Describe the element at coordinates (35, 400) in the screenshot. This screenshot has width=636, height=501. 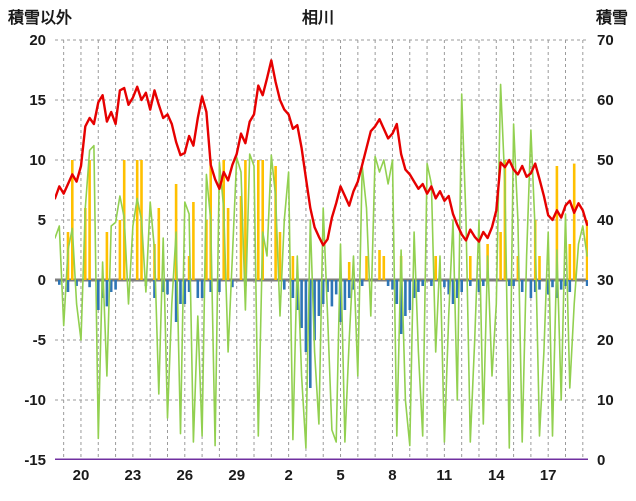
I see `left-axis-tick-label: -10` at that location.